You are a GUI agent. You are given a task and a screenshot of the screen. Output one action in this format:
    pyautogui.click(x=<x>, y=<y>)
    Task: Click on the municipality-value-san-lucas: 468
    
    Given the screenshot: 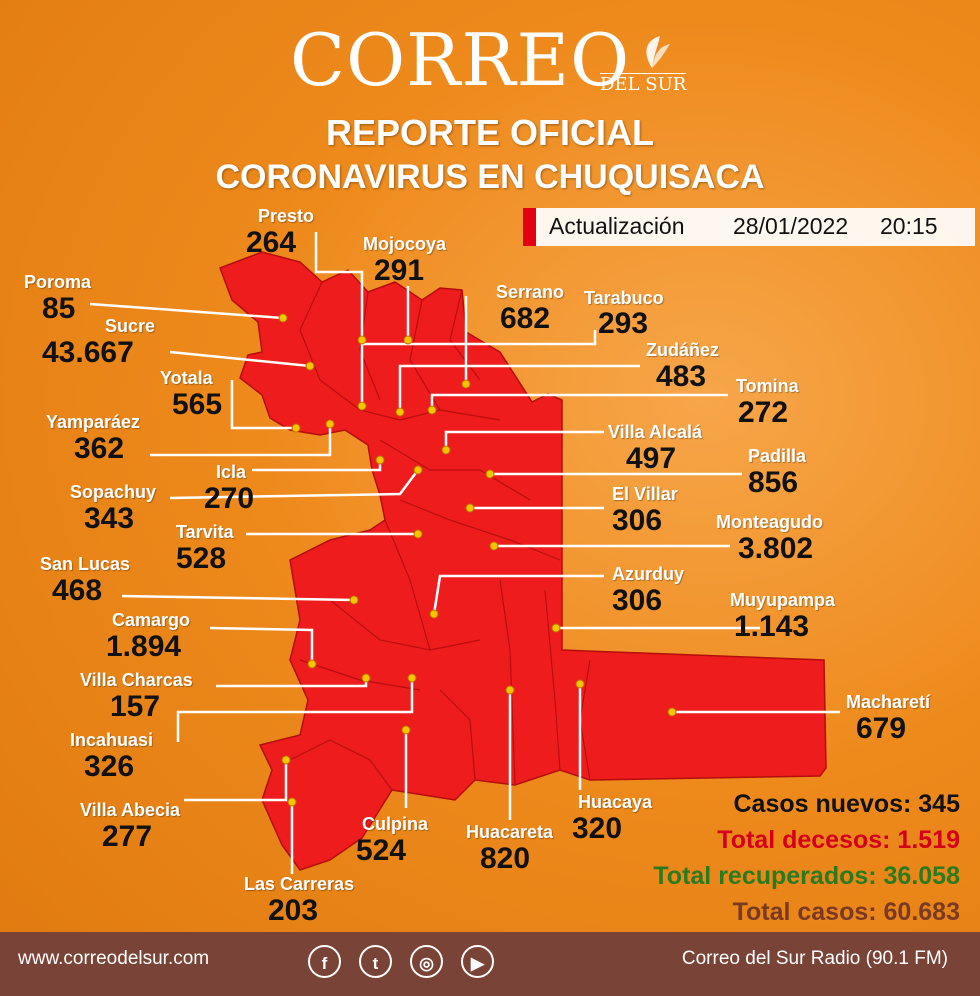 What is the action you would take?
    pyautogui.click(x=77, y=590)
    